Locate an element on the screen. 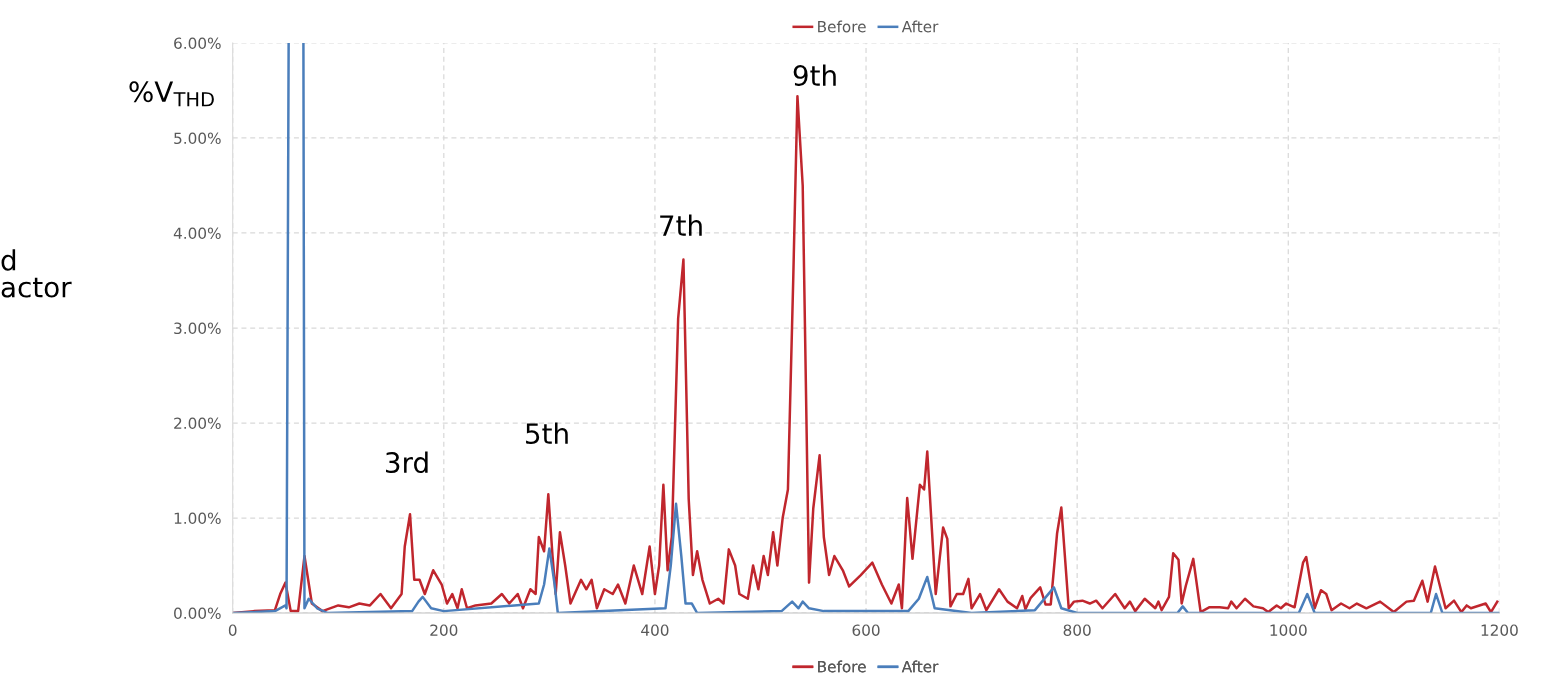  y-tick-label: 5.00% is located at coordinates (197, 138).